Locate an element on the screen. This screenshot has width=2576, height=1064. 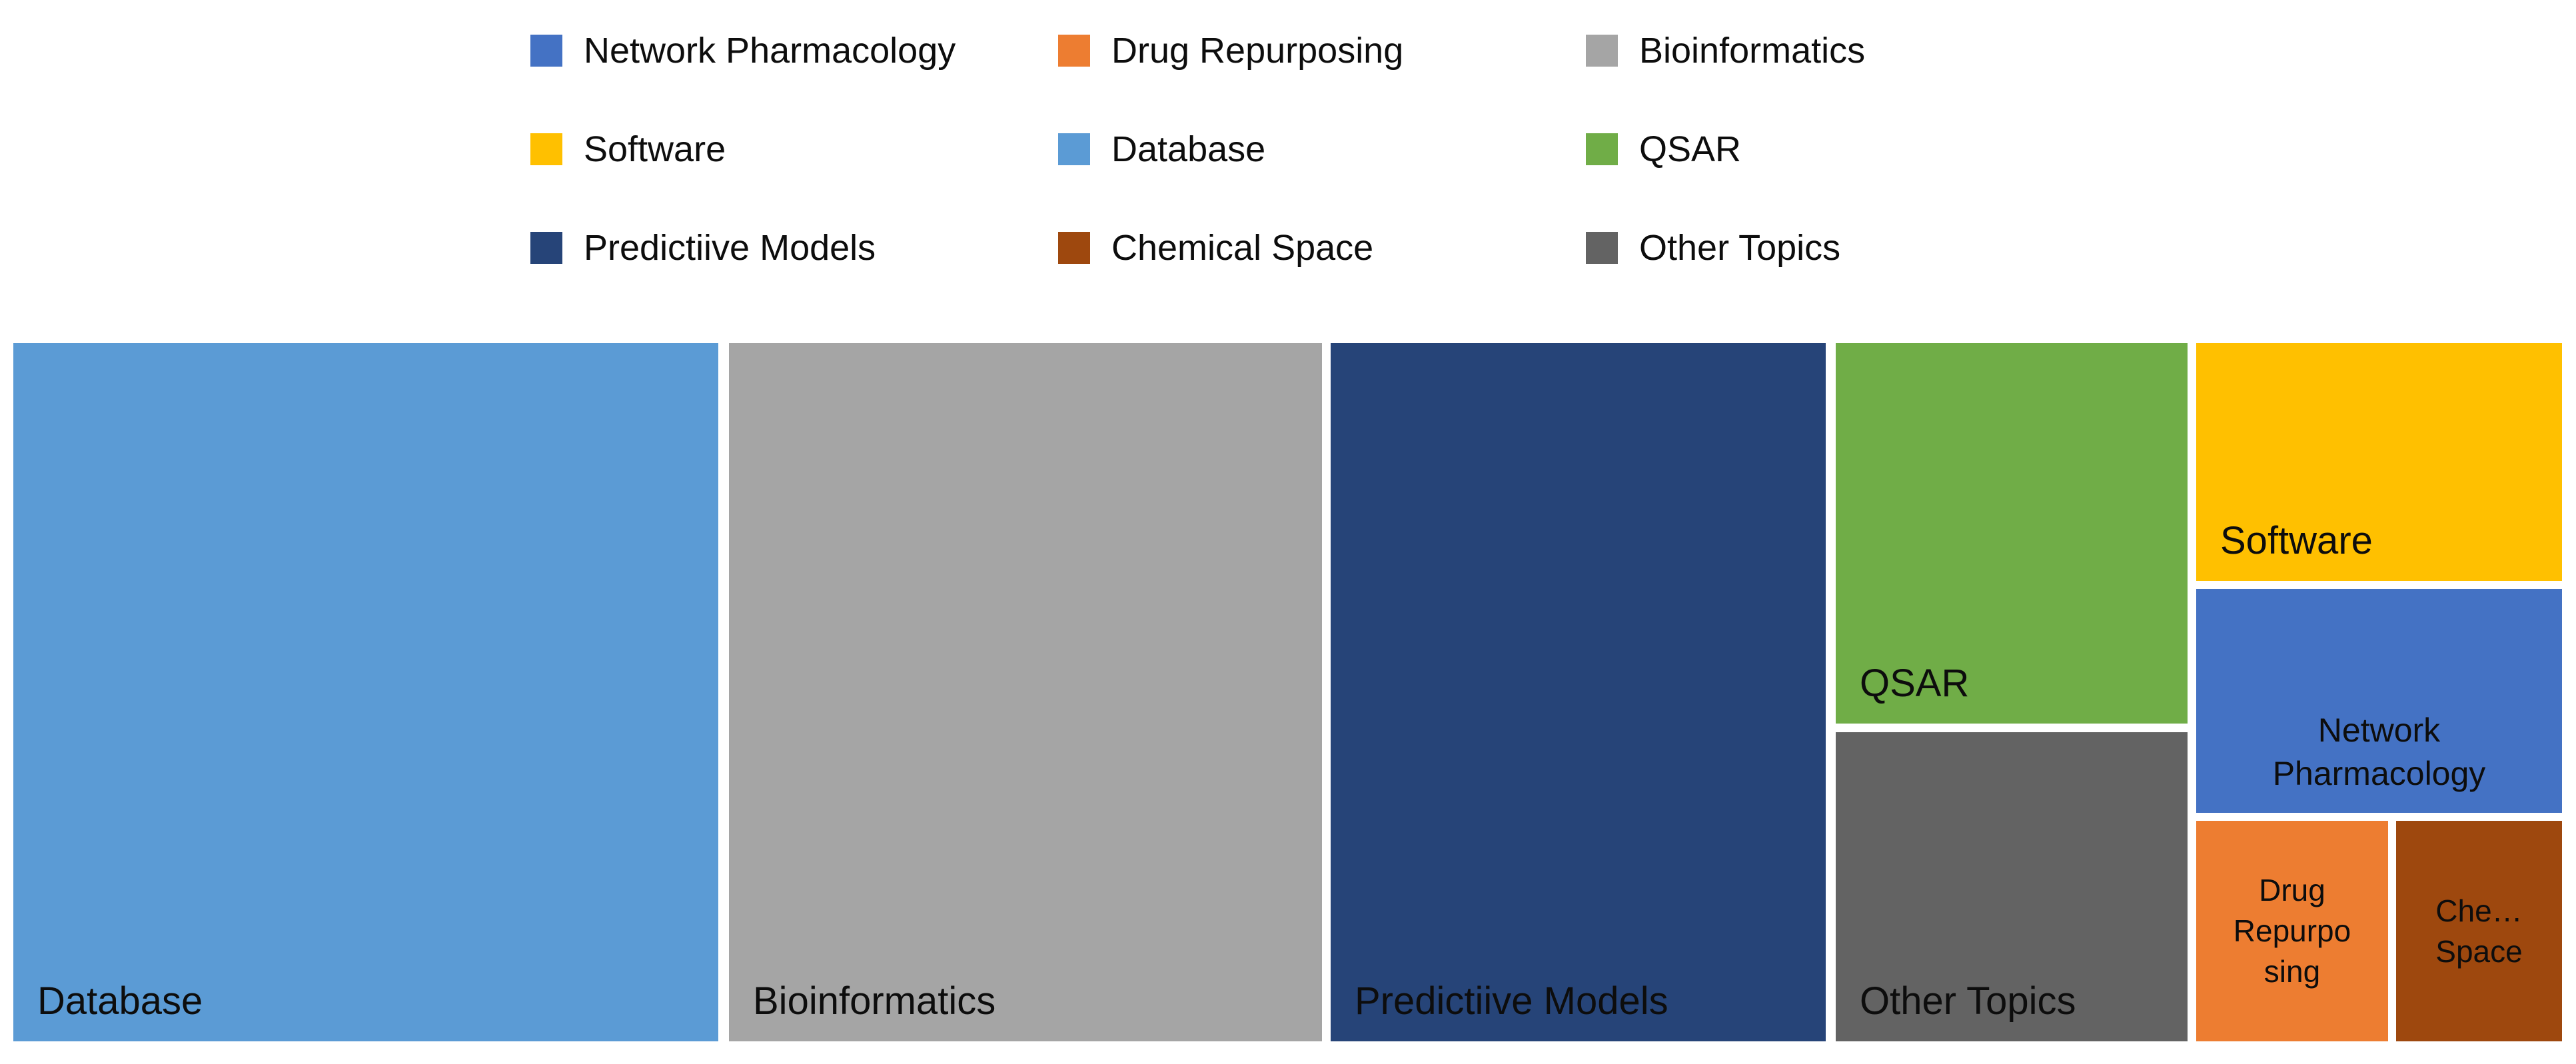
legend-item-software: Software is located at coordinates (794, 149).